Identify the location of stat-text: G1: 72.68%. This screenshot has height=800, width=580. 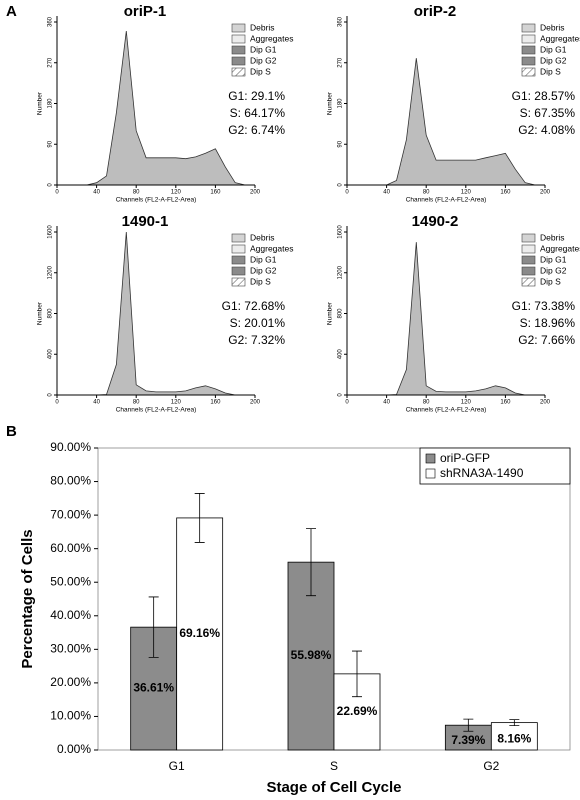
(254, 306).